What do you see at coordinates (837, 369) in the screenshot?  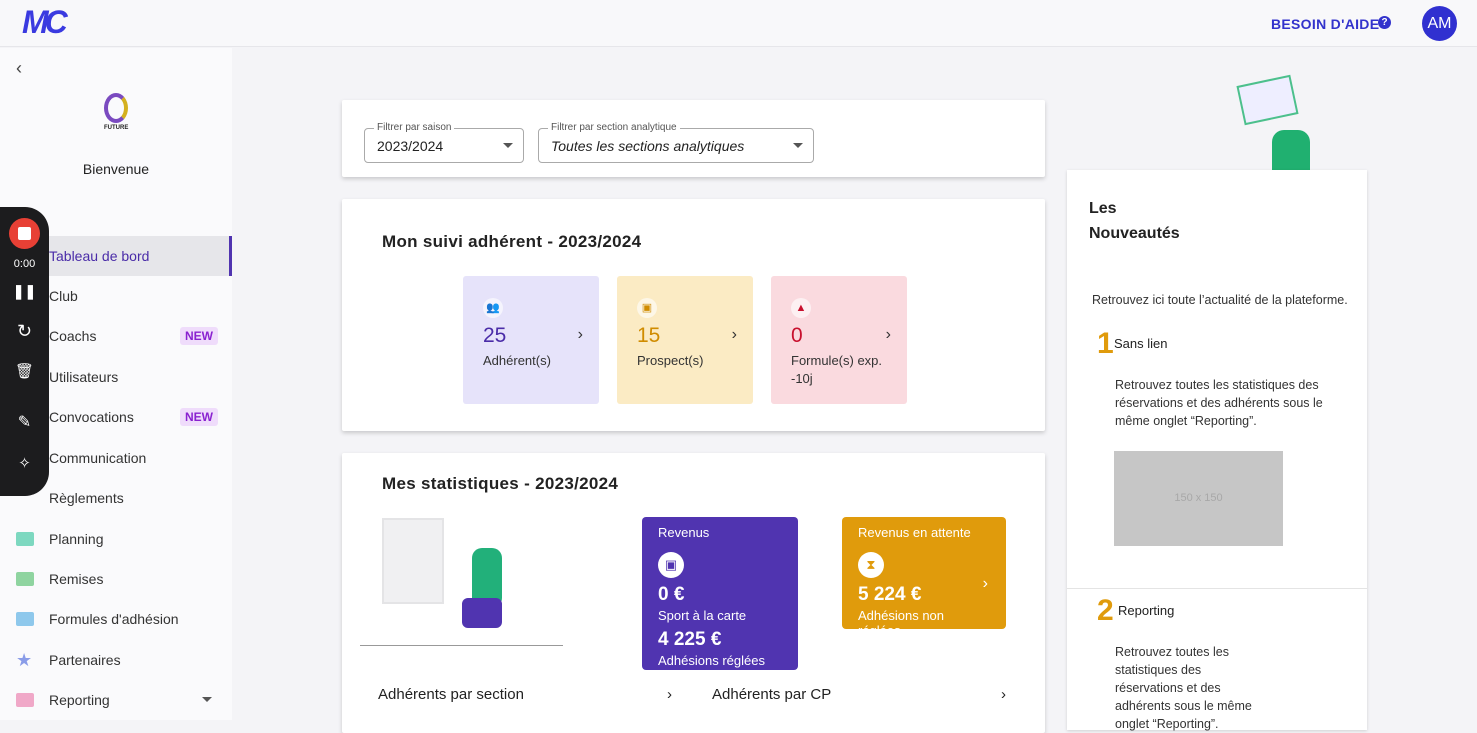 I see `tile-label: Formule(s) exp. -10j` at bounding box center [837, 369].